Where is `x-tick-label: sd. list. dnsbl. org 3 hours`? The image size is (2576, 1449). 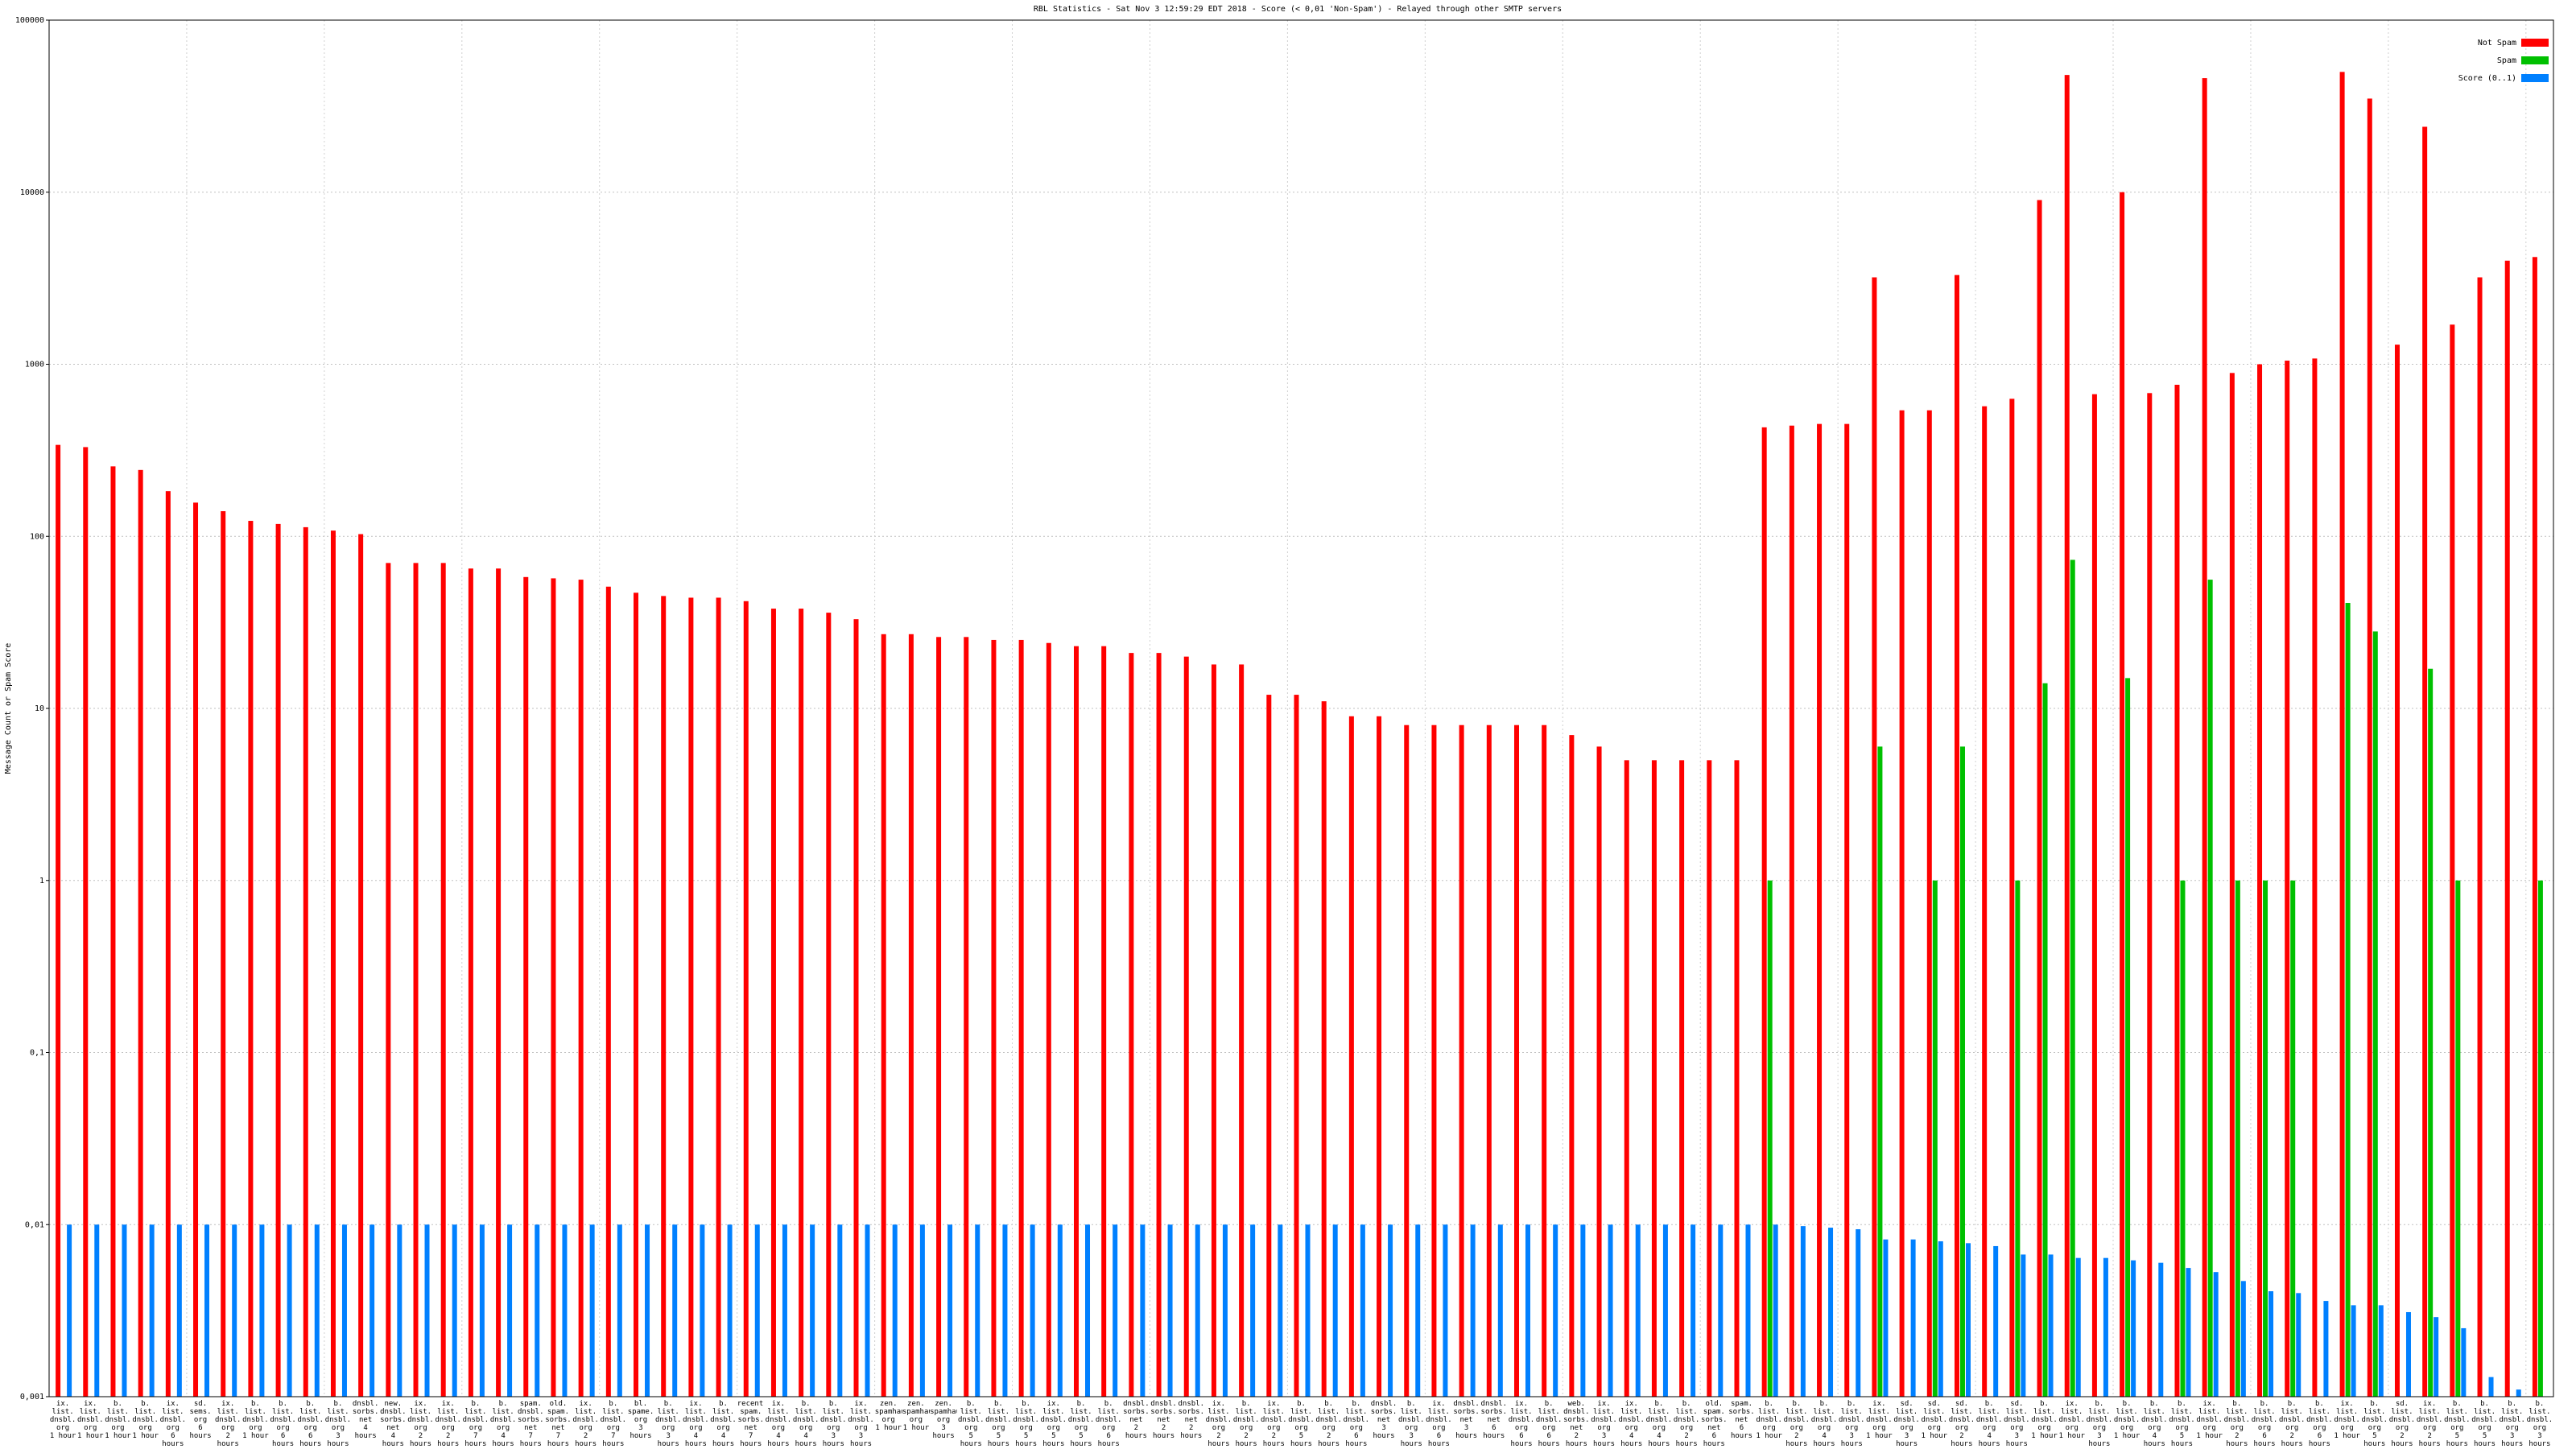
x-tick-label: sd. list. dnsbl. org 3 hours is located at coordinates (1906, 1424).